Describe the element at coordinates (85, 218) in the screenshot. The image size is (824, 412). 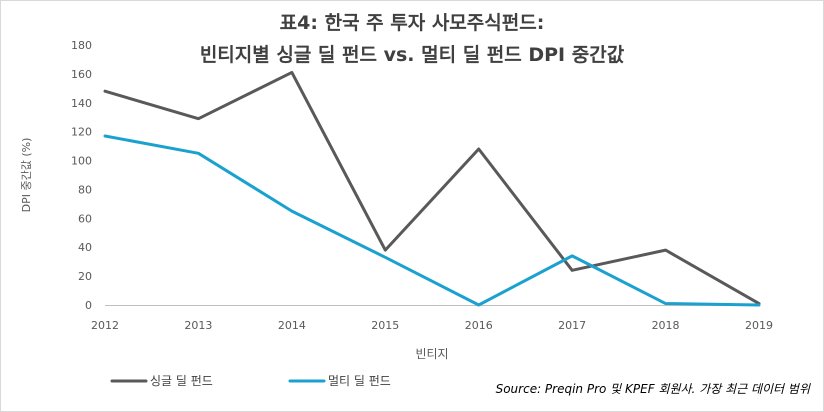
I see `y-tick-label: 60` at that location.